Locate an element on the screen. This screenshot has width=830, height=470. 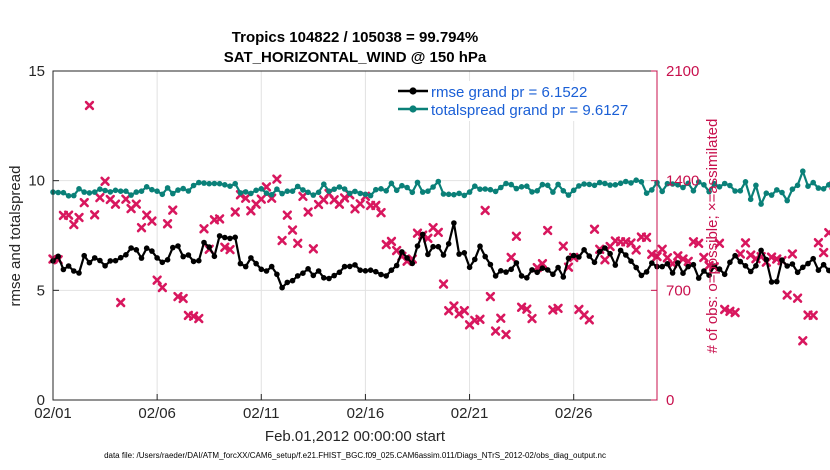
legend-box is located at coordinates (523, 101).